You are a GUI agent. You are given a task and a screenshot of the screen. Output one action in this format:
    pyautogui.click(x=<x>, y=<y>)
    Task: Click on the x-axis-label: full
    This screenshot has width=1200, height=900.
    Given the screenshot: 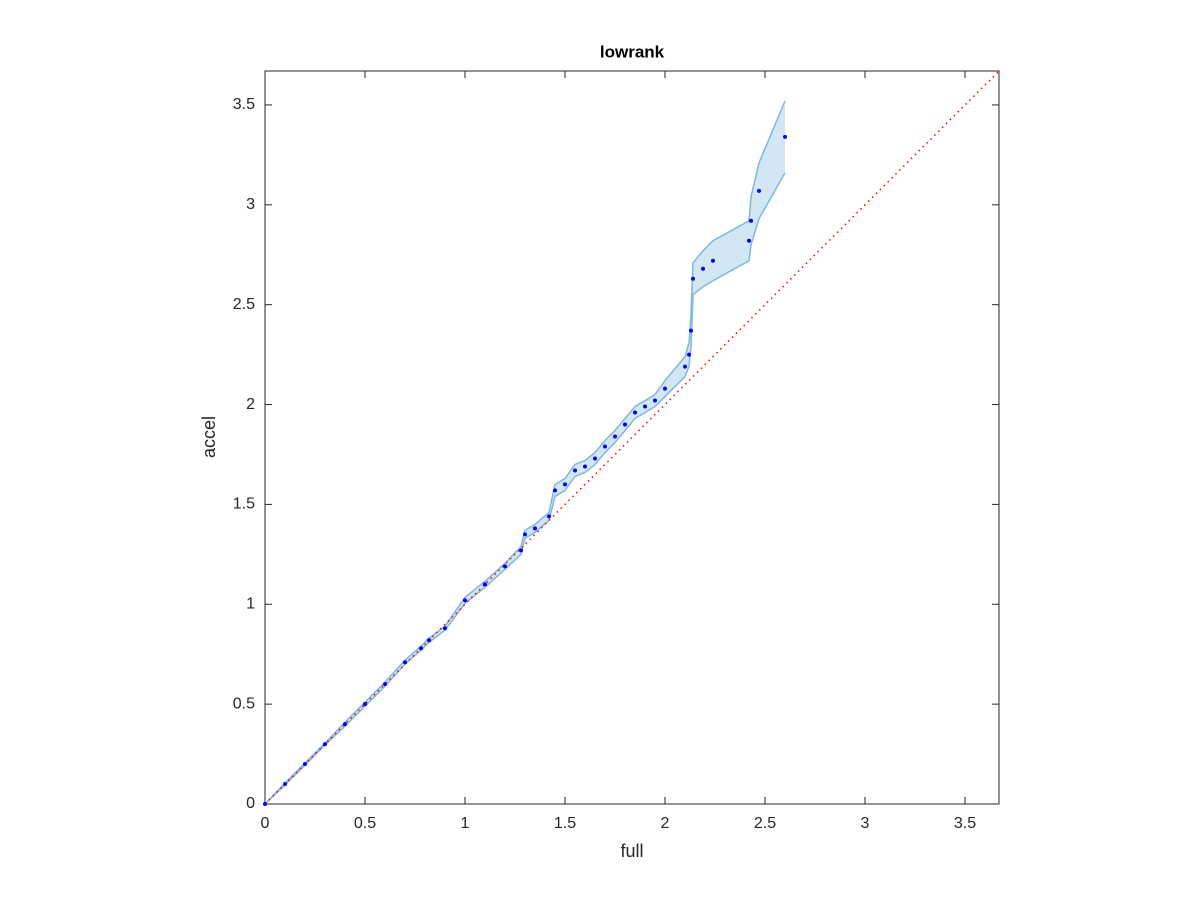 What is the action you would take?
    pyautogui.click(x=631, y=851)
    